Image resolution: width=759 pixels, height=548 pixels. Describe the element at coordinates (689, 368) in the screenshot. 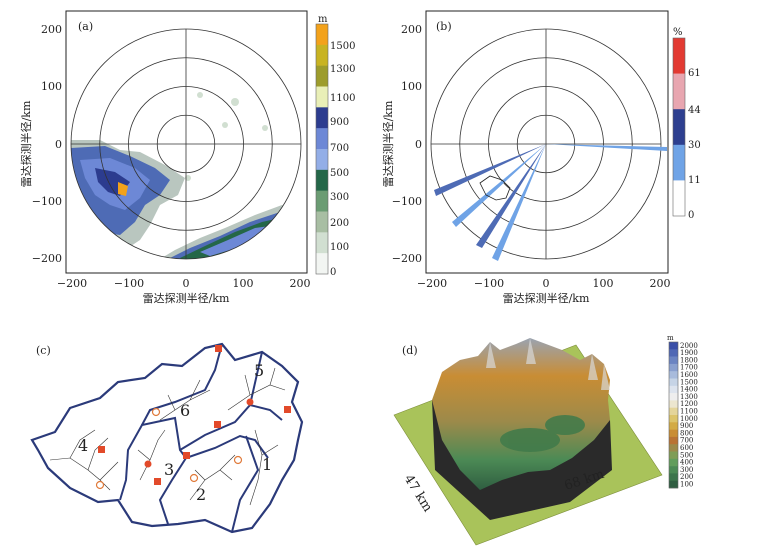

I see `colorbar-label: 1700` at that location.